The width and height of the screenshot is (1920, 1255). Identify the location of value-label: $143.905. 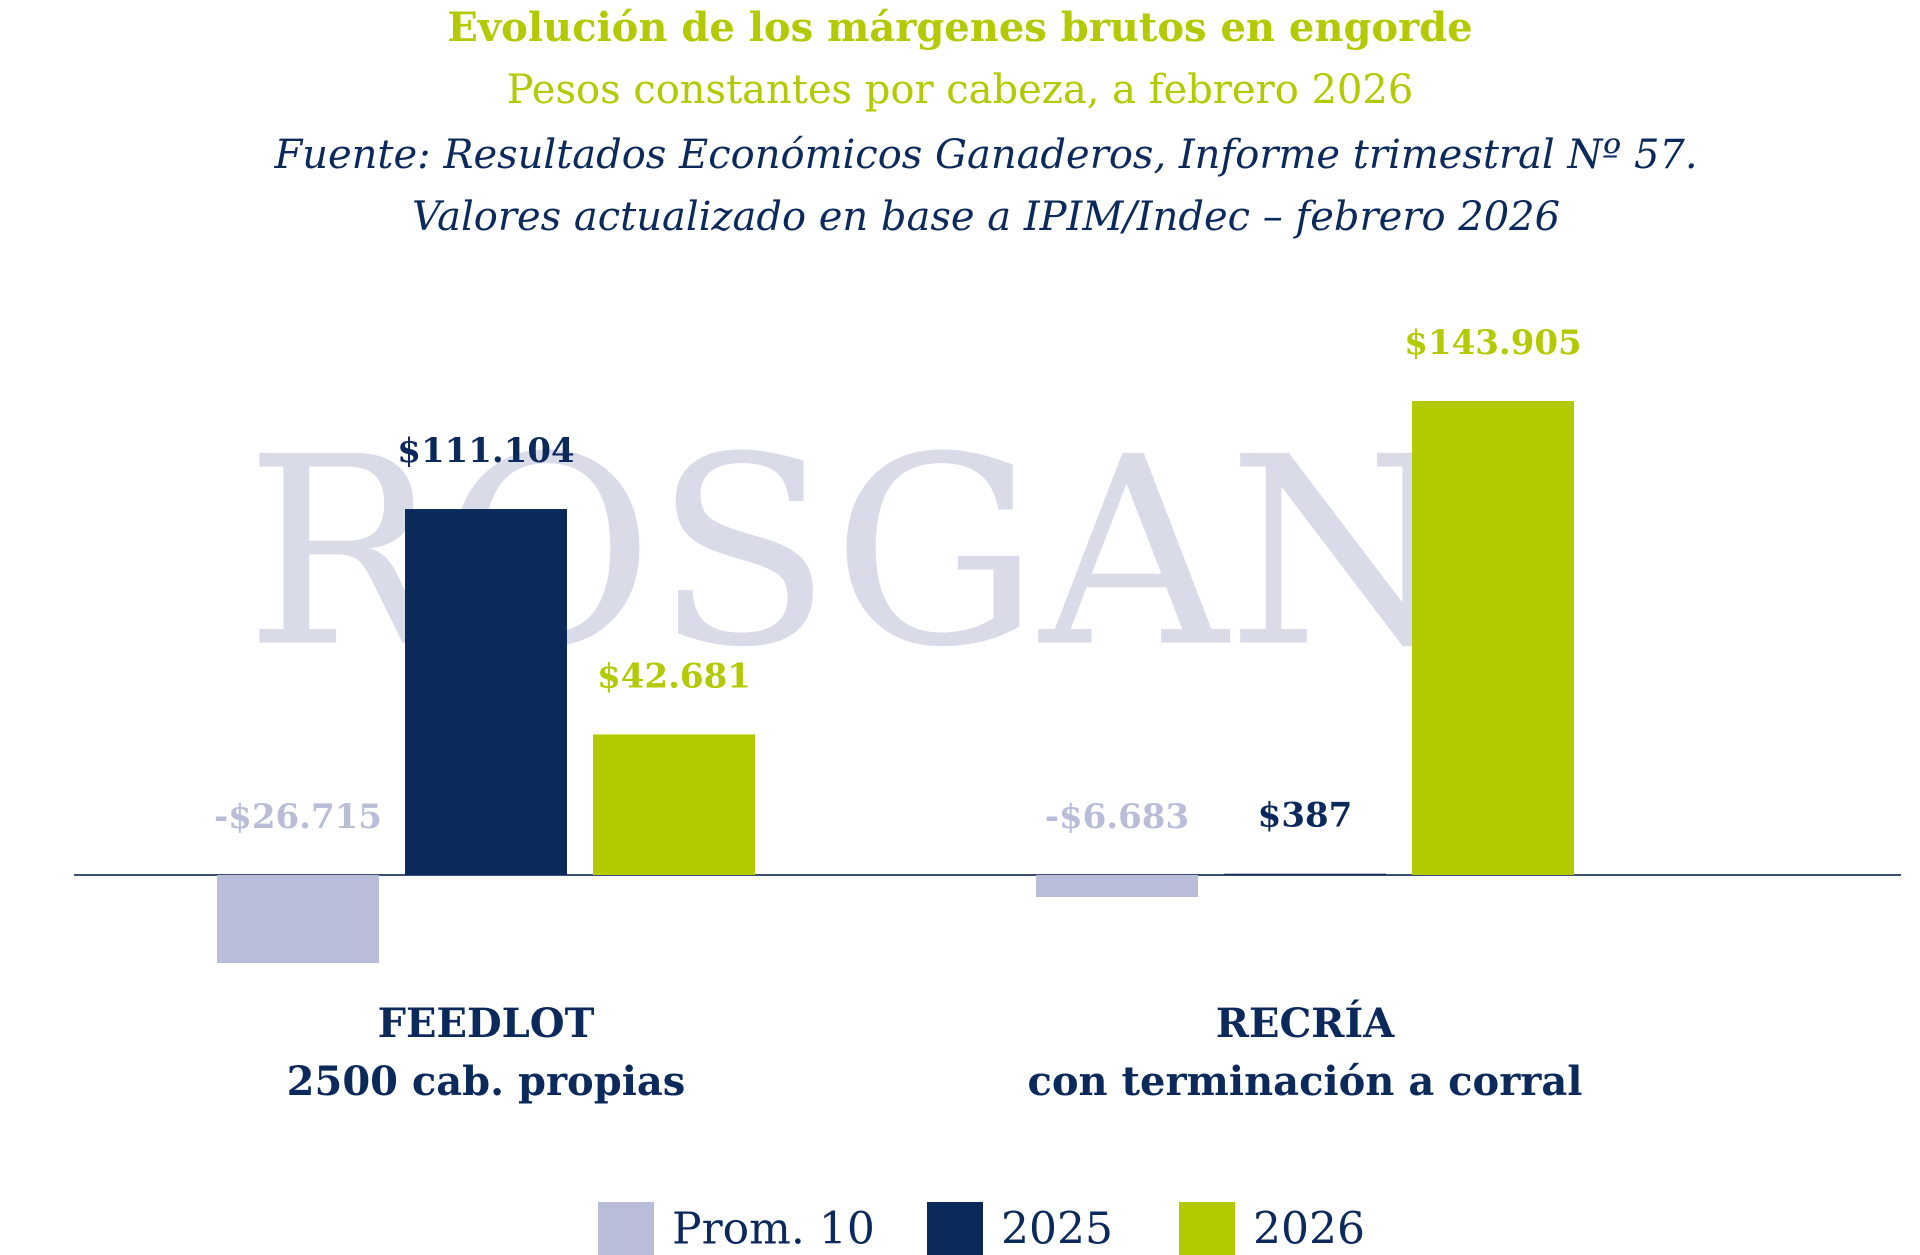
(1492, 343).